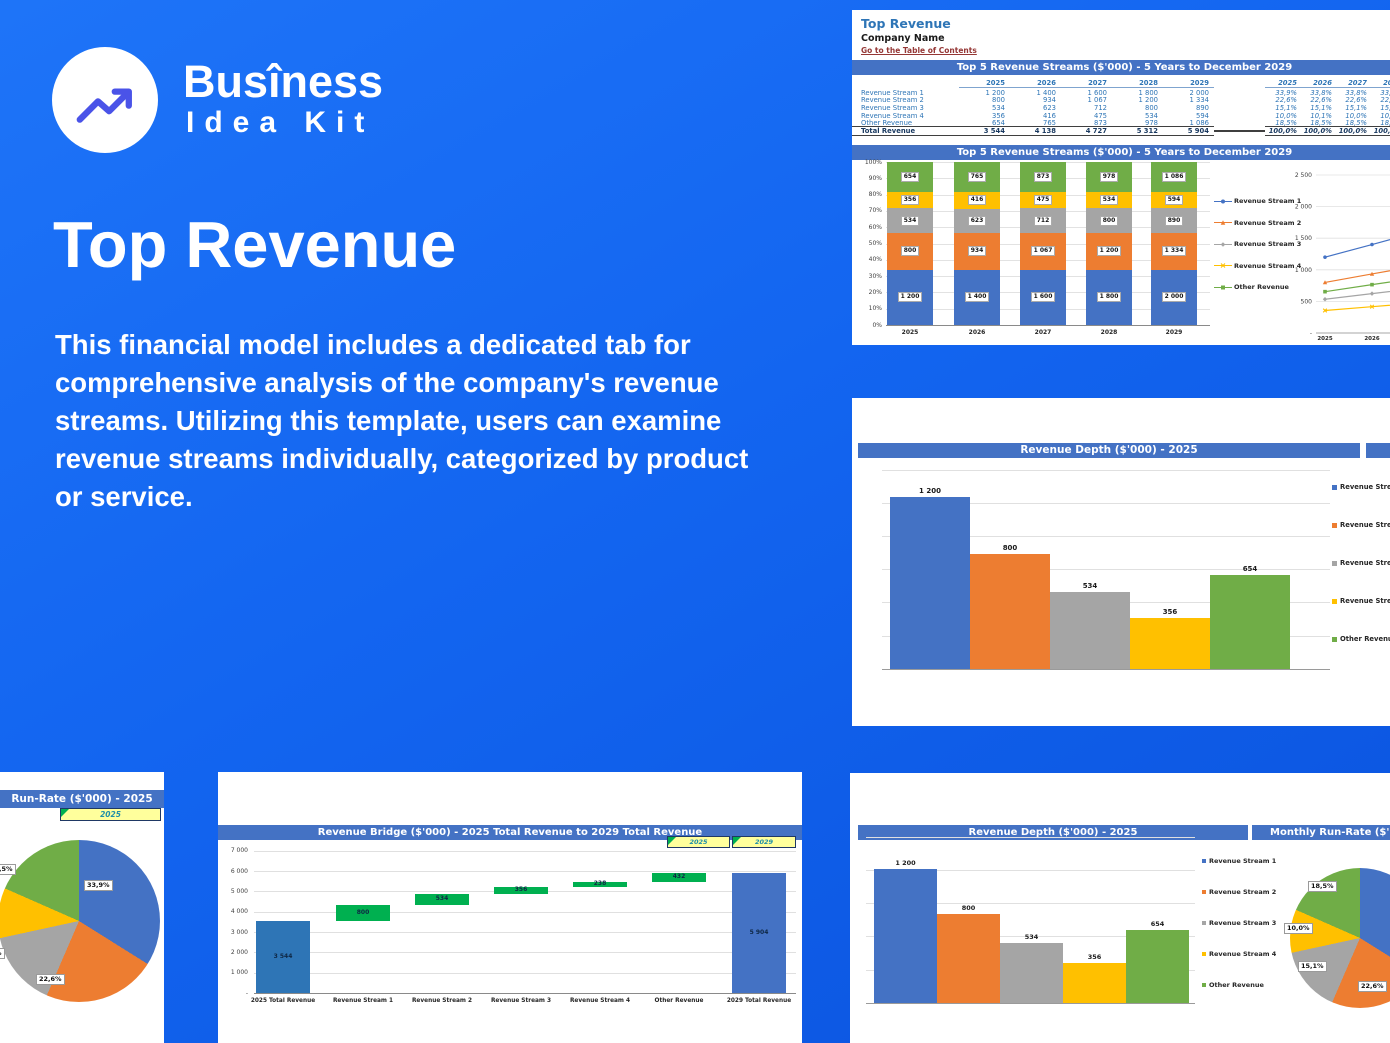 Image resolution: width=1390 pixels, height=1043 pixels. What do you see at coordinates (1199, 123) in the screenshot?
I see `value-cell: 1 086` at bounding box center [1199, 123].